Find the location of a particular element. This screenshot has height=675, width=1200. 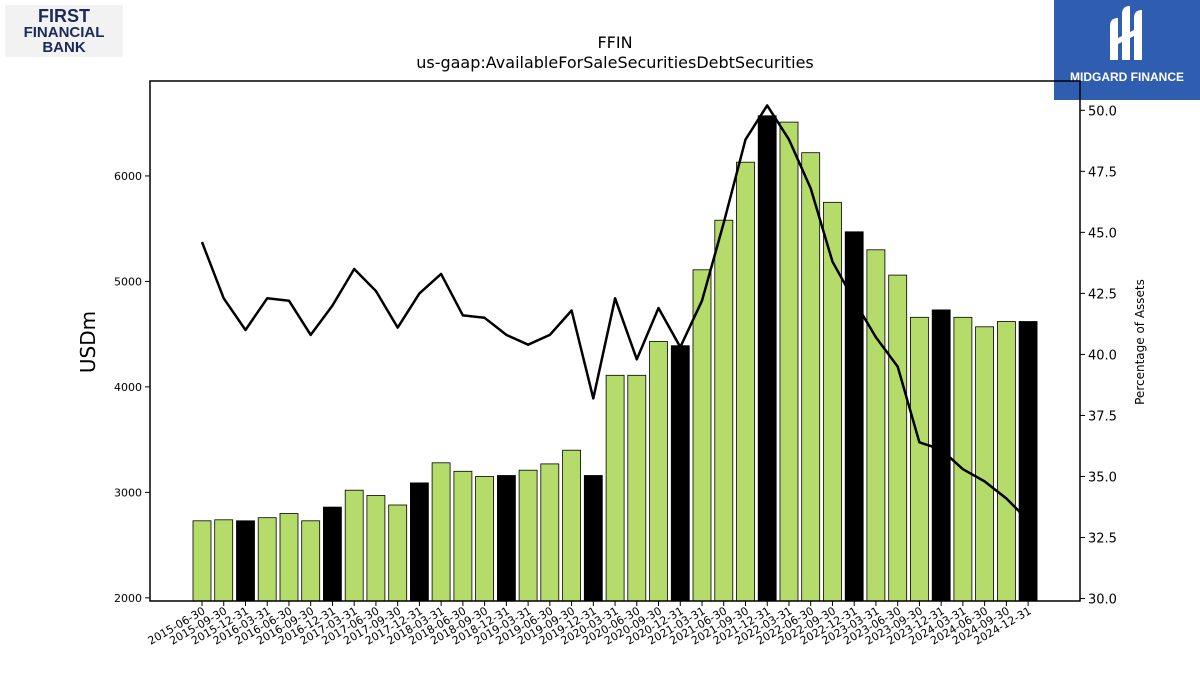

logo-left-line1: FIRST is located at coordinates (64, 16).